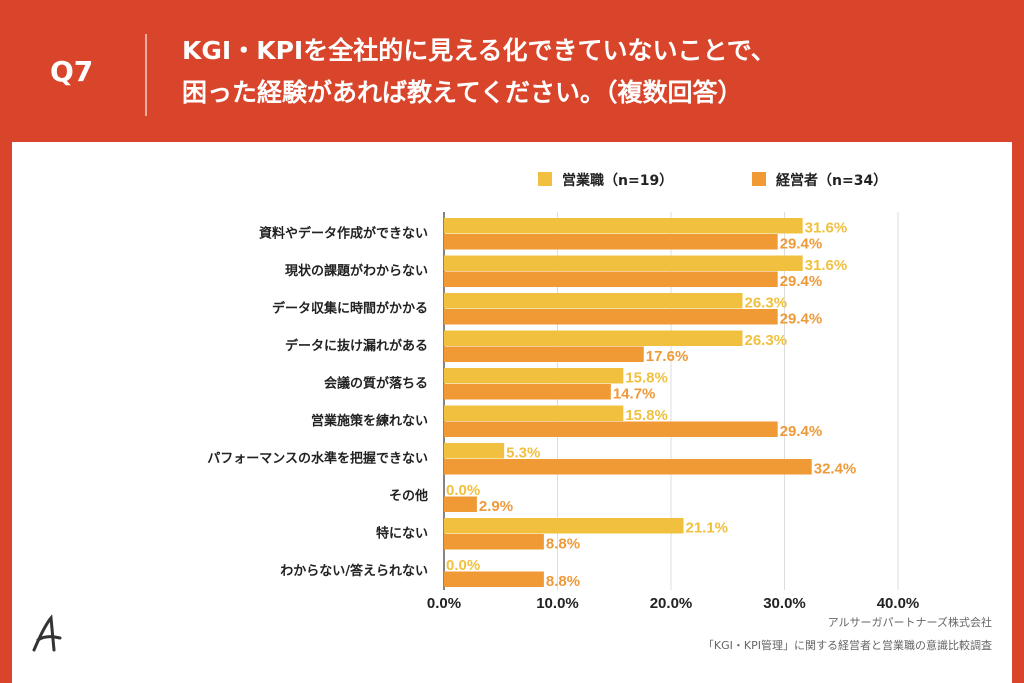 The width and height of the screenshot is (1024, 683). What do you see at coordinates (72, 71) in the screenshot?
I see `question-number: Q7` at bounding box center [72, 71].